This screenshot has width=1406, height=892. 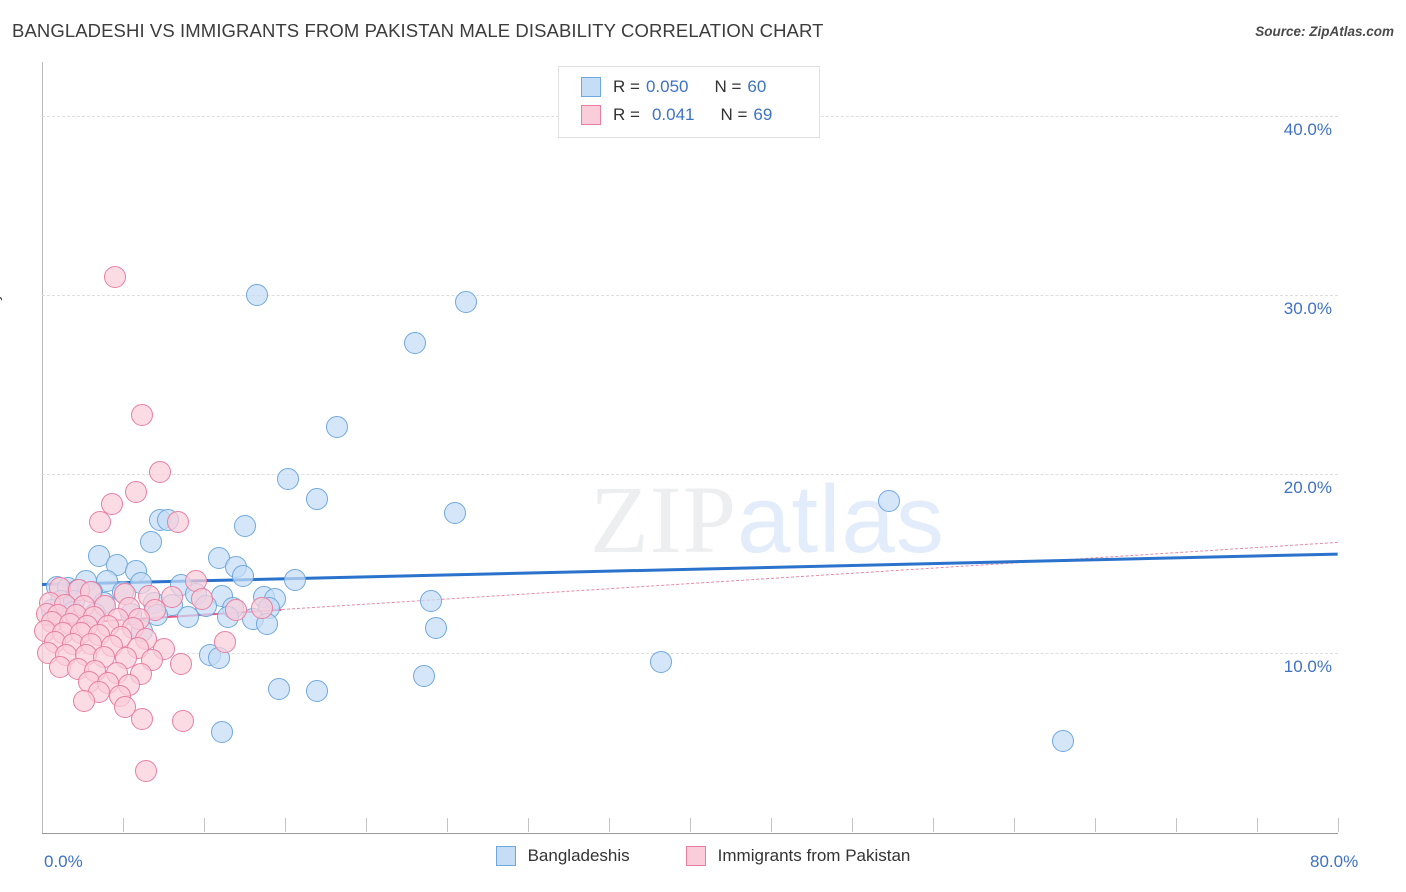 I want to click on series-legend: Bangladeshis Immigrants from Pakistan, so click(x=703, y=856).